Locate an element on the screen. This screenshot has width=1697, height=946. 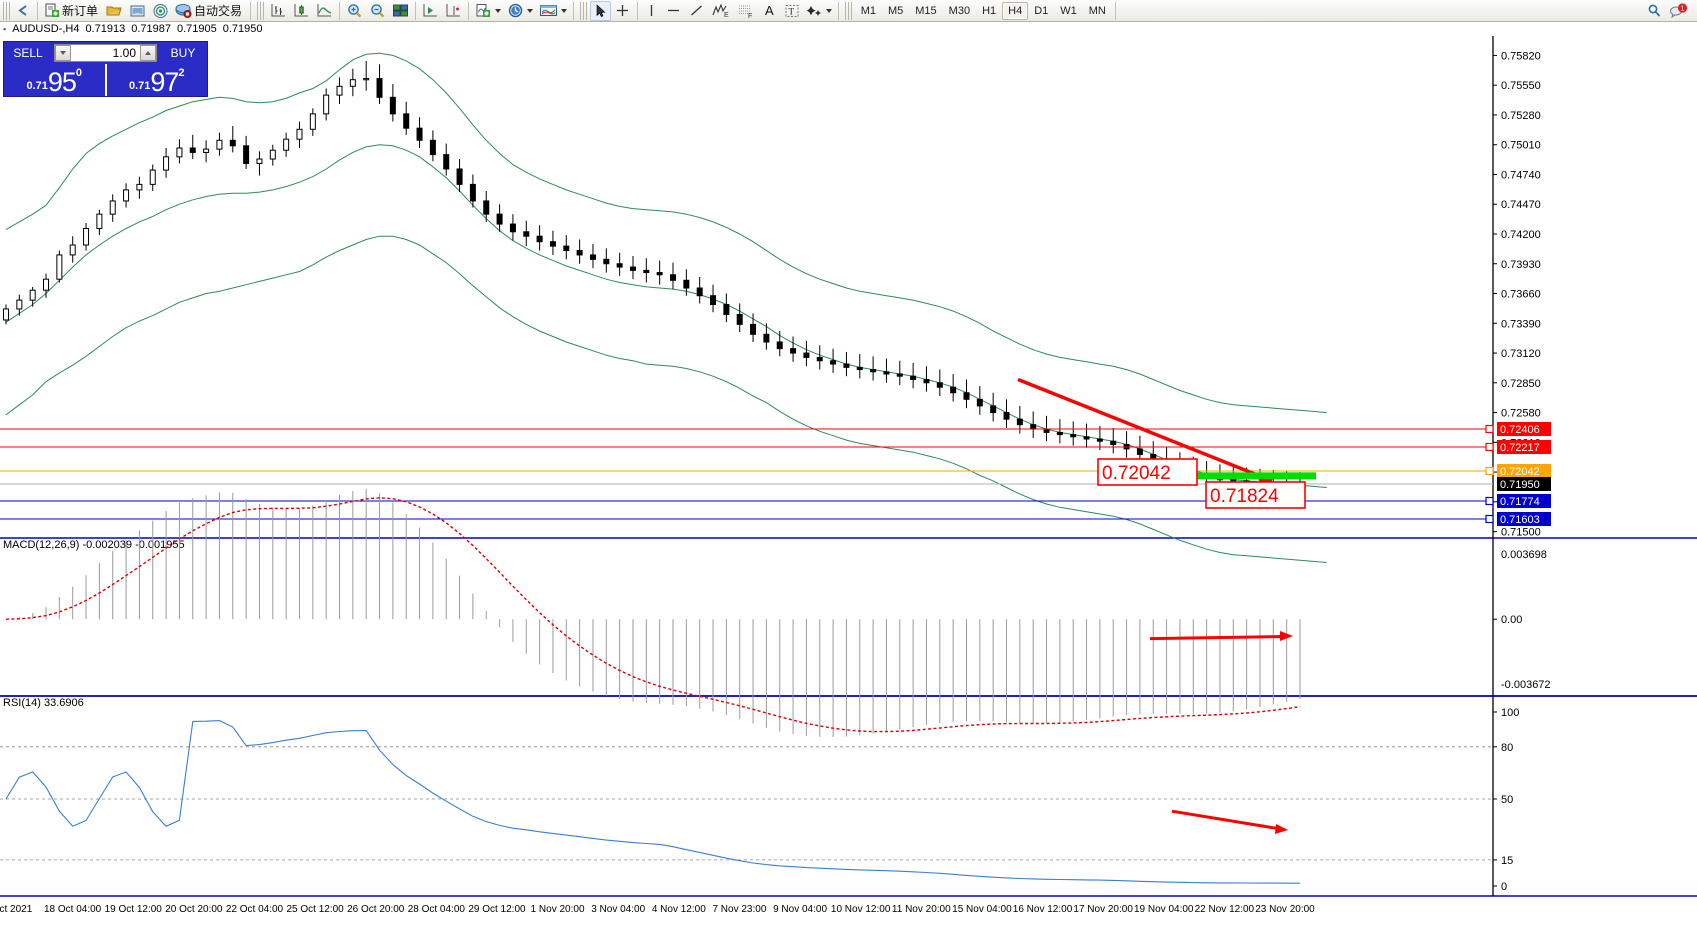
shift-end-button is located at coordinates (430, 11).